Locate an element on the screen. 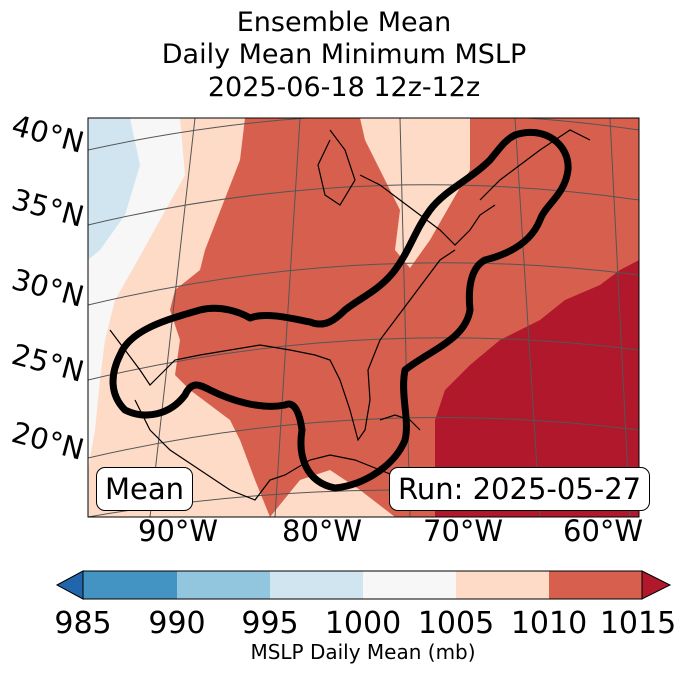 The image size is (688, 674). mean-label-box: Mean is located at coordinates (145, 489).